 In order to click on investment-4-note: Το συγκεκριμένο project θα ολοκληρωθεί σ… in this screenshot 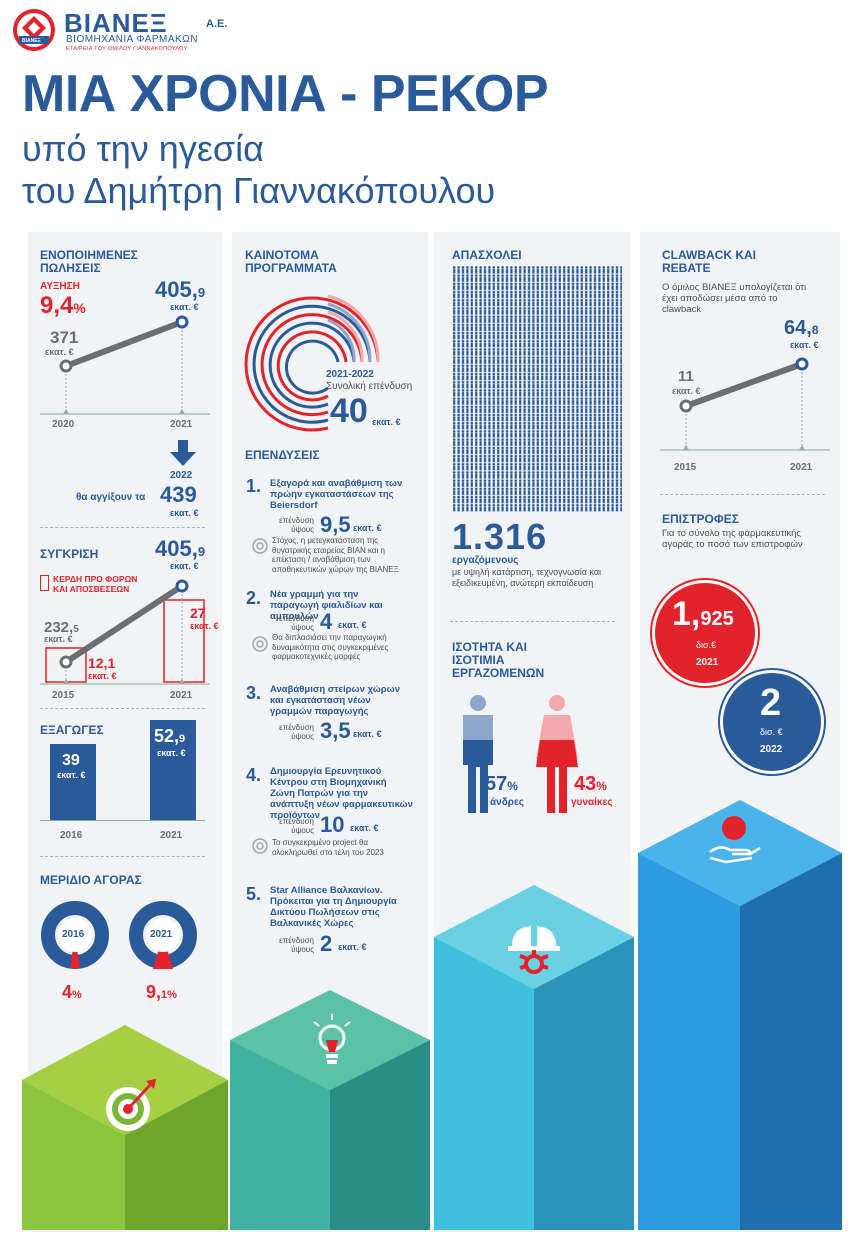, I will do `click(328, 847)`.